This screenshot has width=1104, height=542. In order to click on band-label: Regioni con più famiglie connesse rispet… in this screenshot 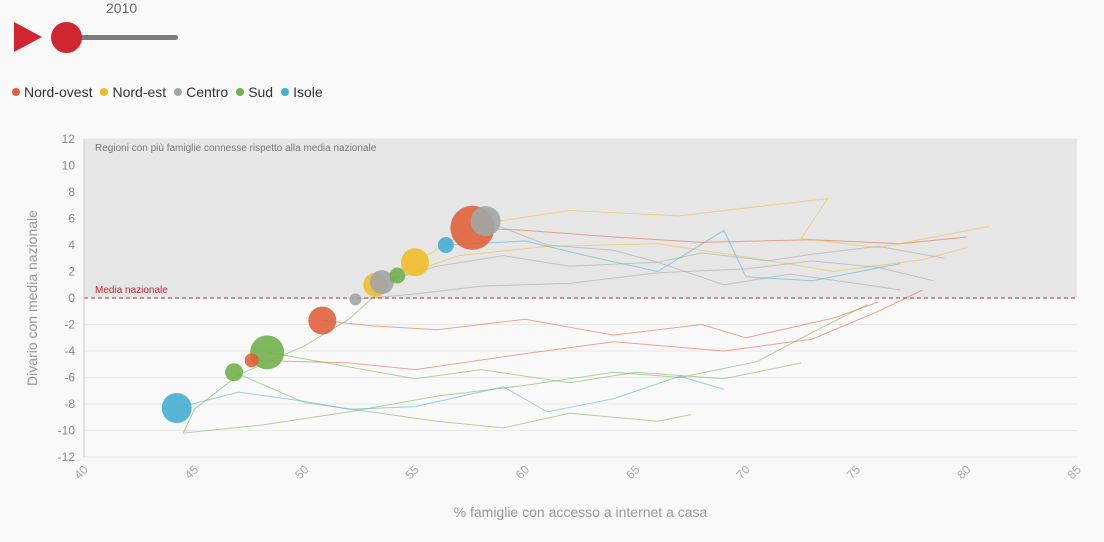, I will do `click(236, 148)`.